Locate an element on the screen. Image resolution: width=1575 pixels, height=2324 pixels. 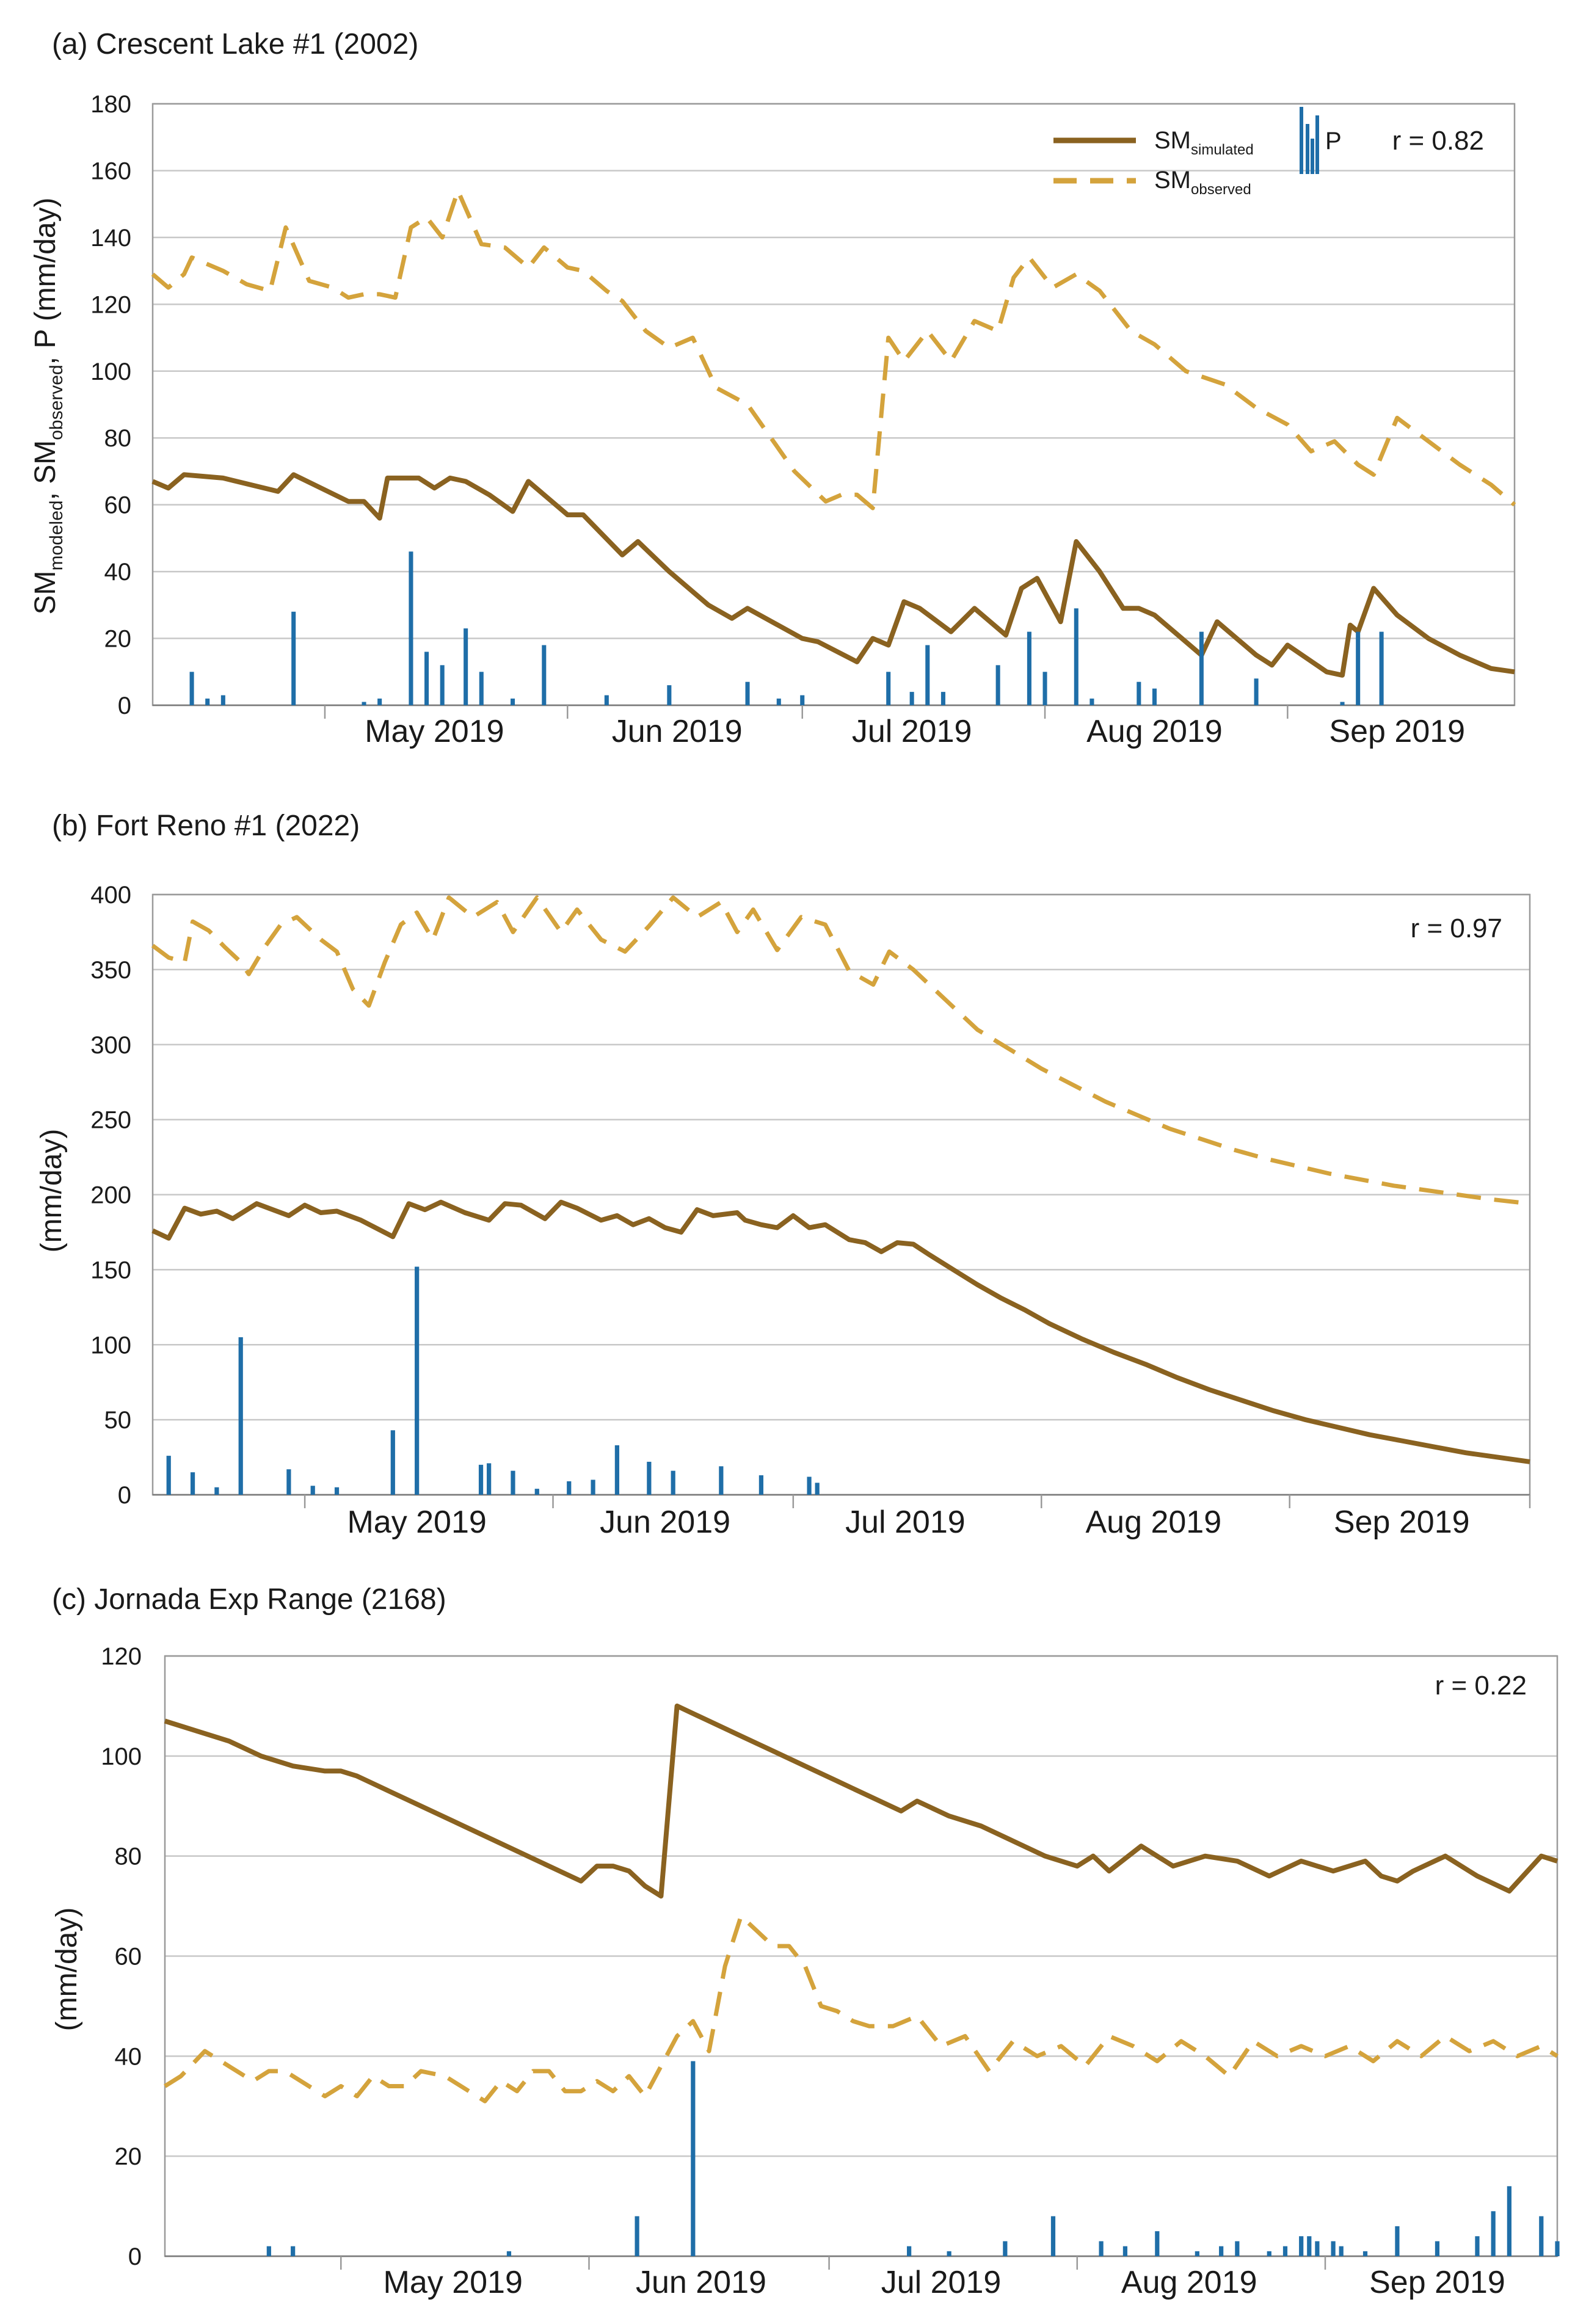
legend-obs-main: SM is located at coordinates (1172, 180).